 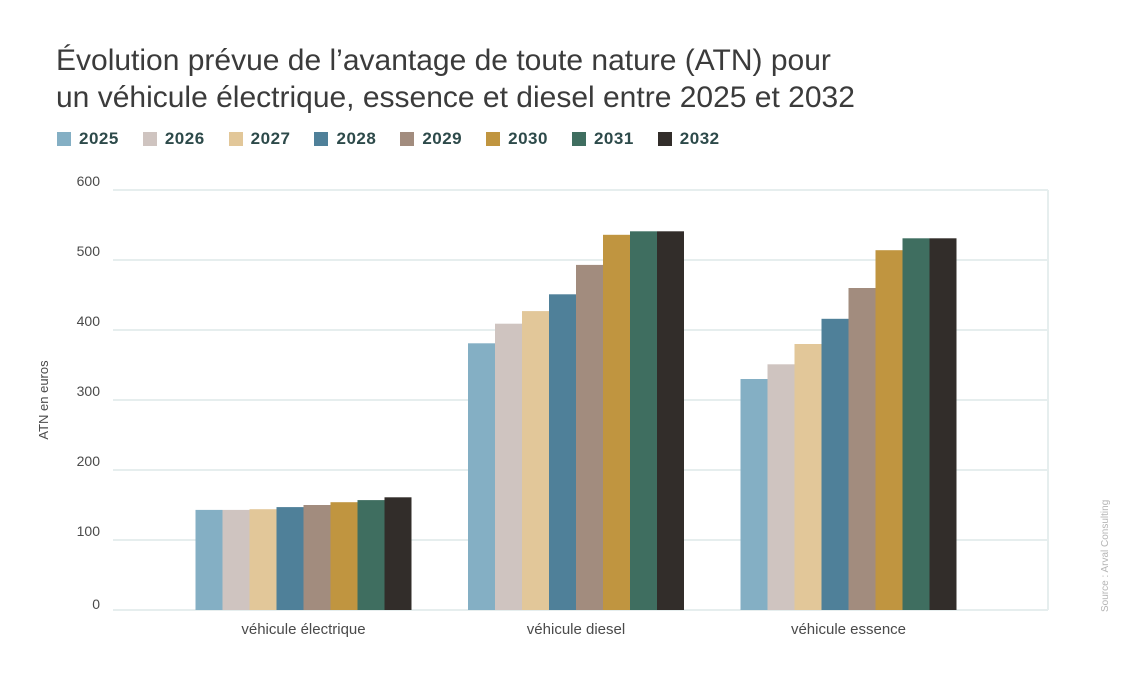 I want to click on legend-label: 2029, so click(x=442, y=138).